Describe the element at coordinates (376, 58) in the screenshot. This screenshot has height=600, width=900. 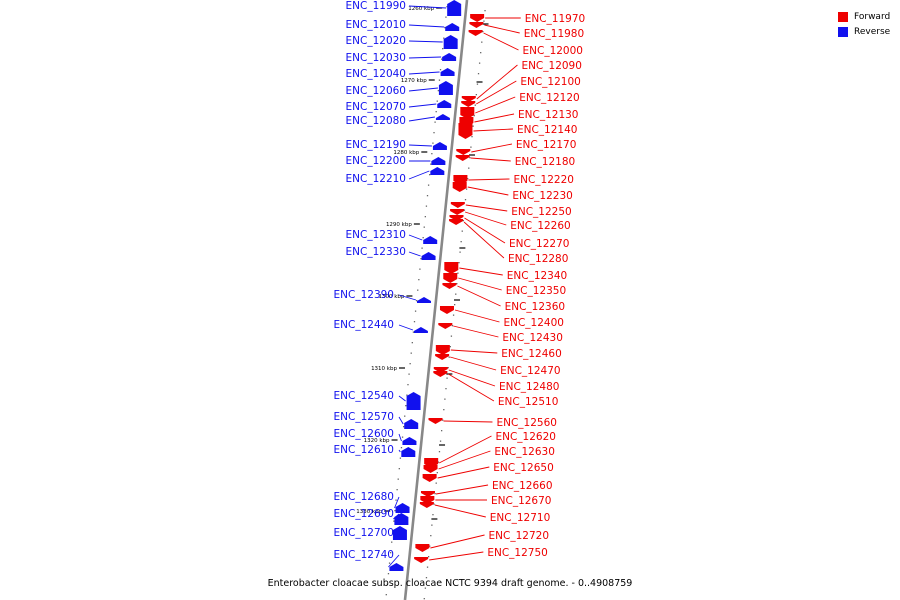
I see `reverse-gene-label: ENC_12030` at that location.